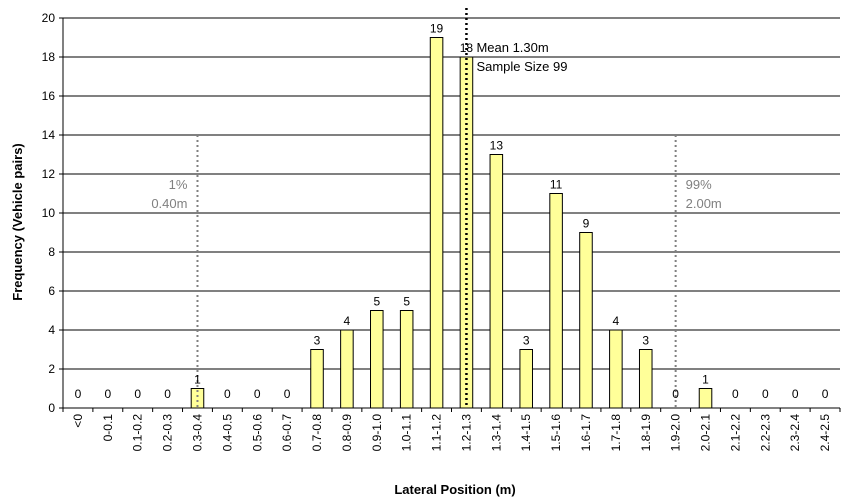 The height and width of the screenshot is (498, 853). I want to click on x-axis-title: Lateral Position (m), so click(454, 489).